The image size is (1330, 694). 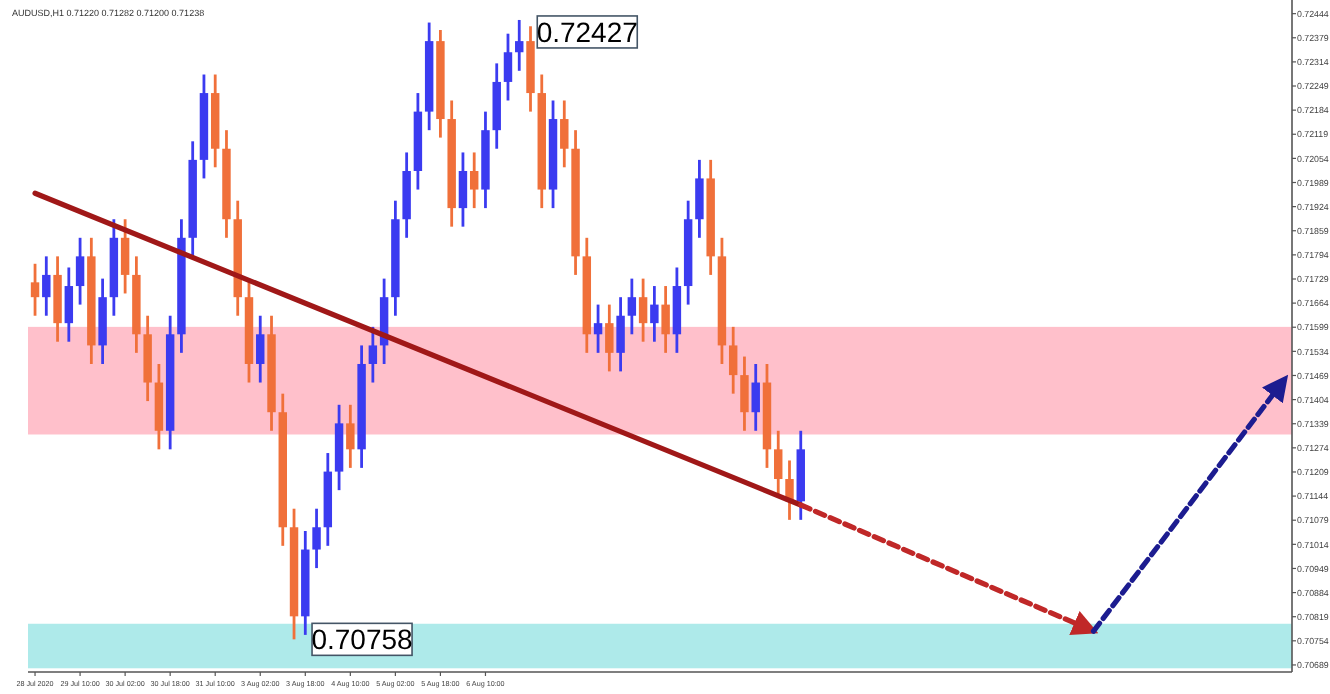 What do you see at coordinates (587, 31) in the screenshot?
I see `annotation: 0.72427` at bounding box center [587, 31].